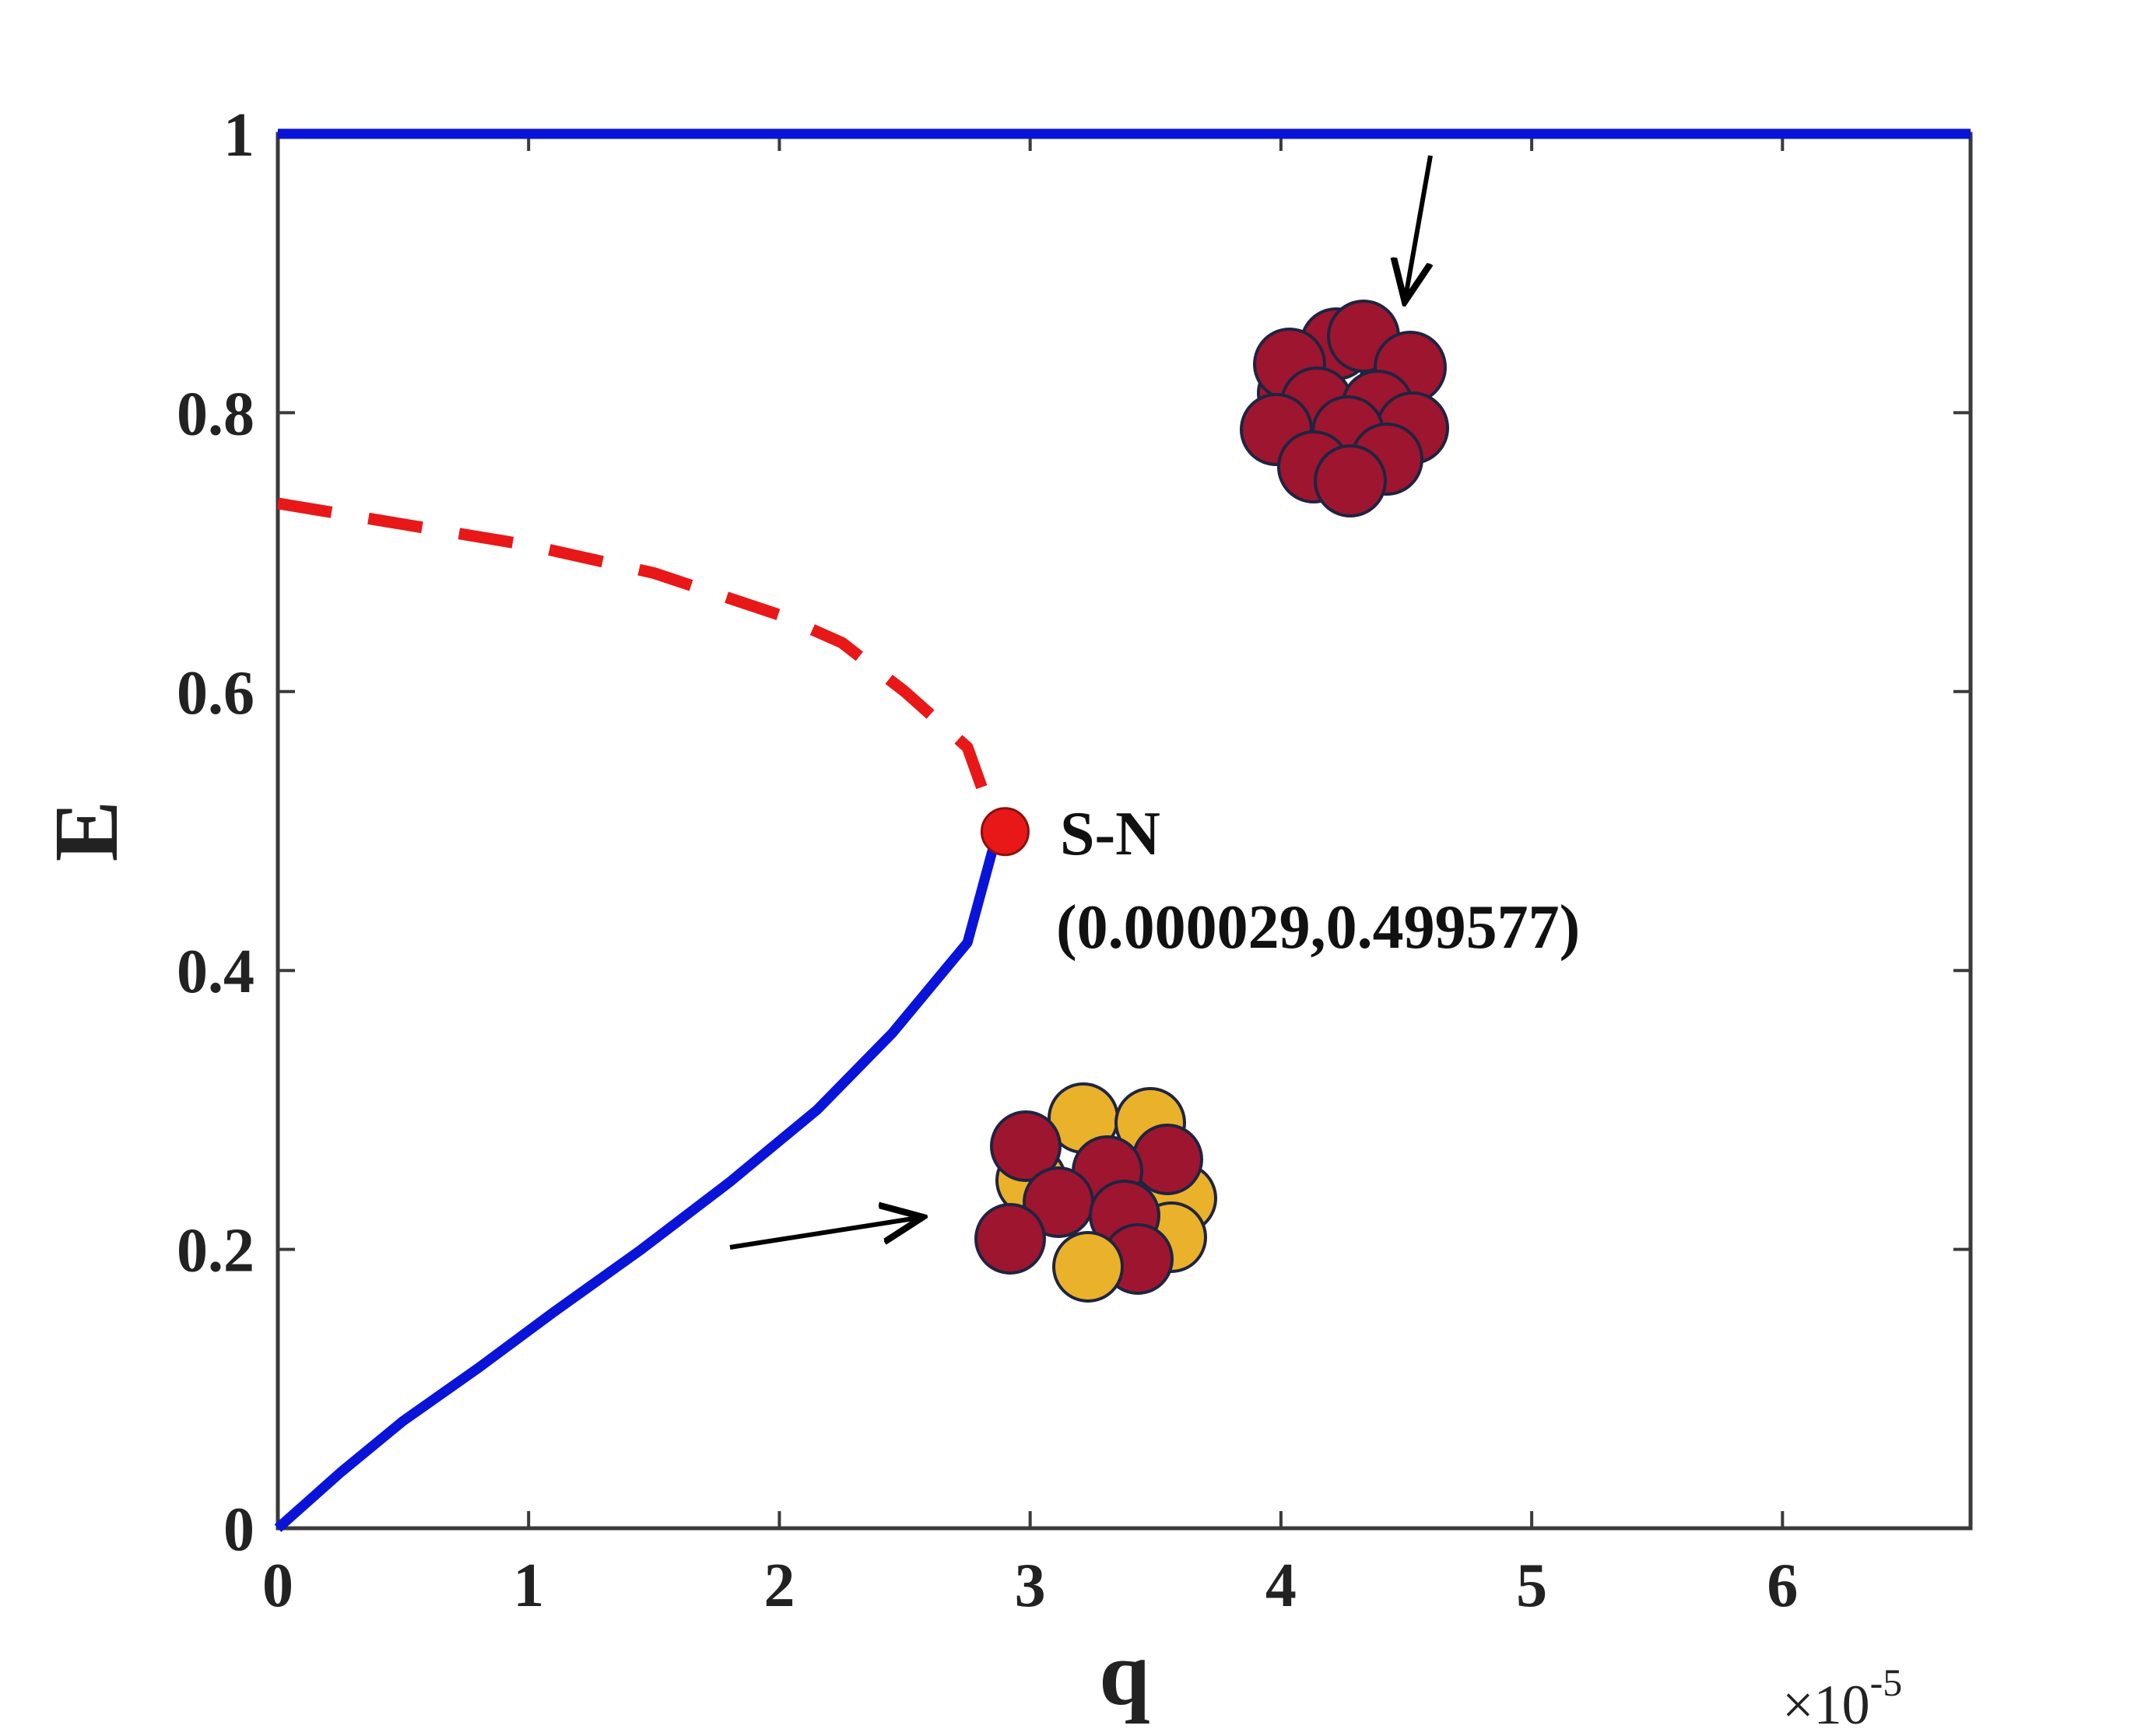 The width and height of the screenshot is (2148, 1736). I want to click on arrow-to-top-cluster, so click(1418, 226).